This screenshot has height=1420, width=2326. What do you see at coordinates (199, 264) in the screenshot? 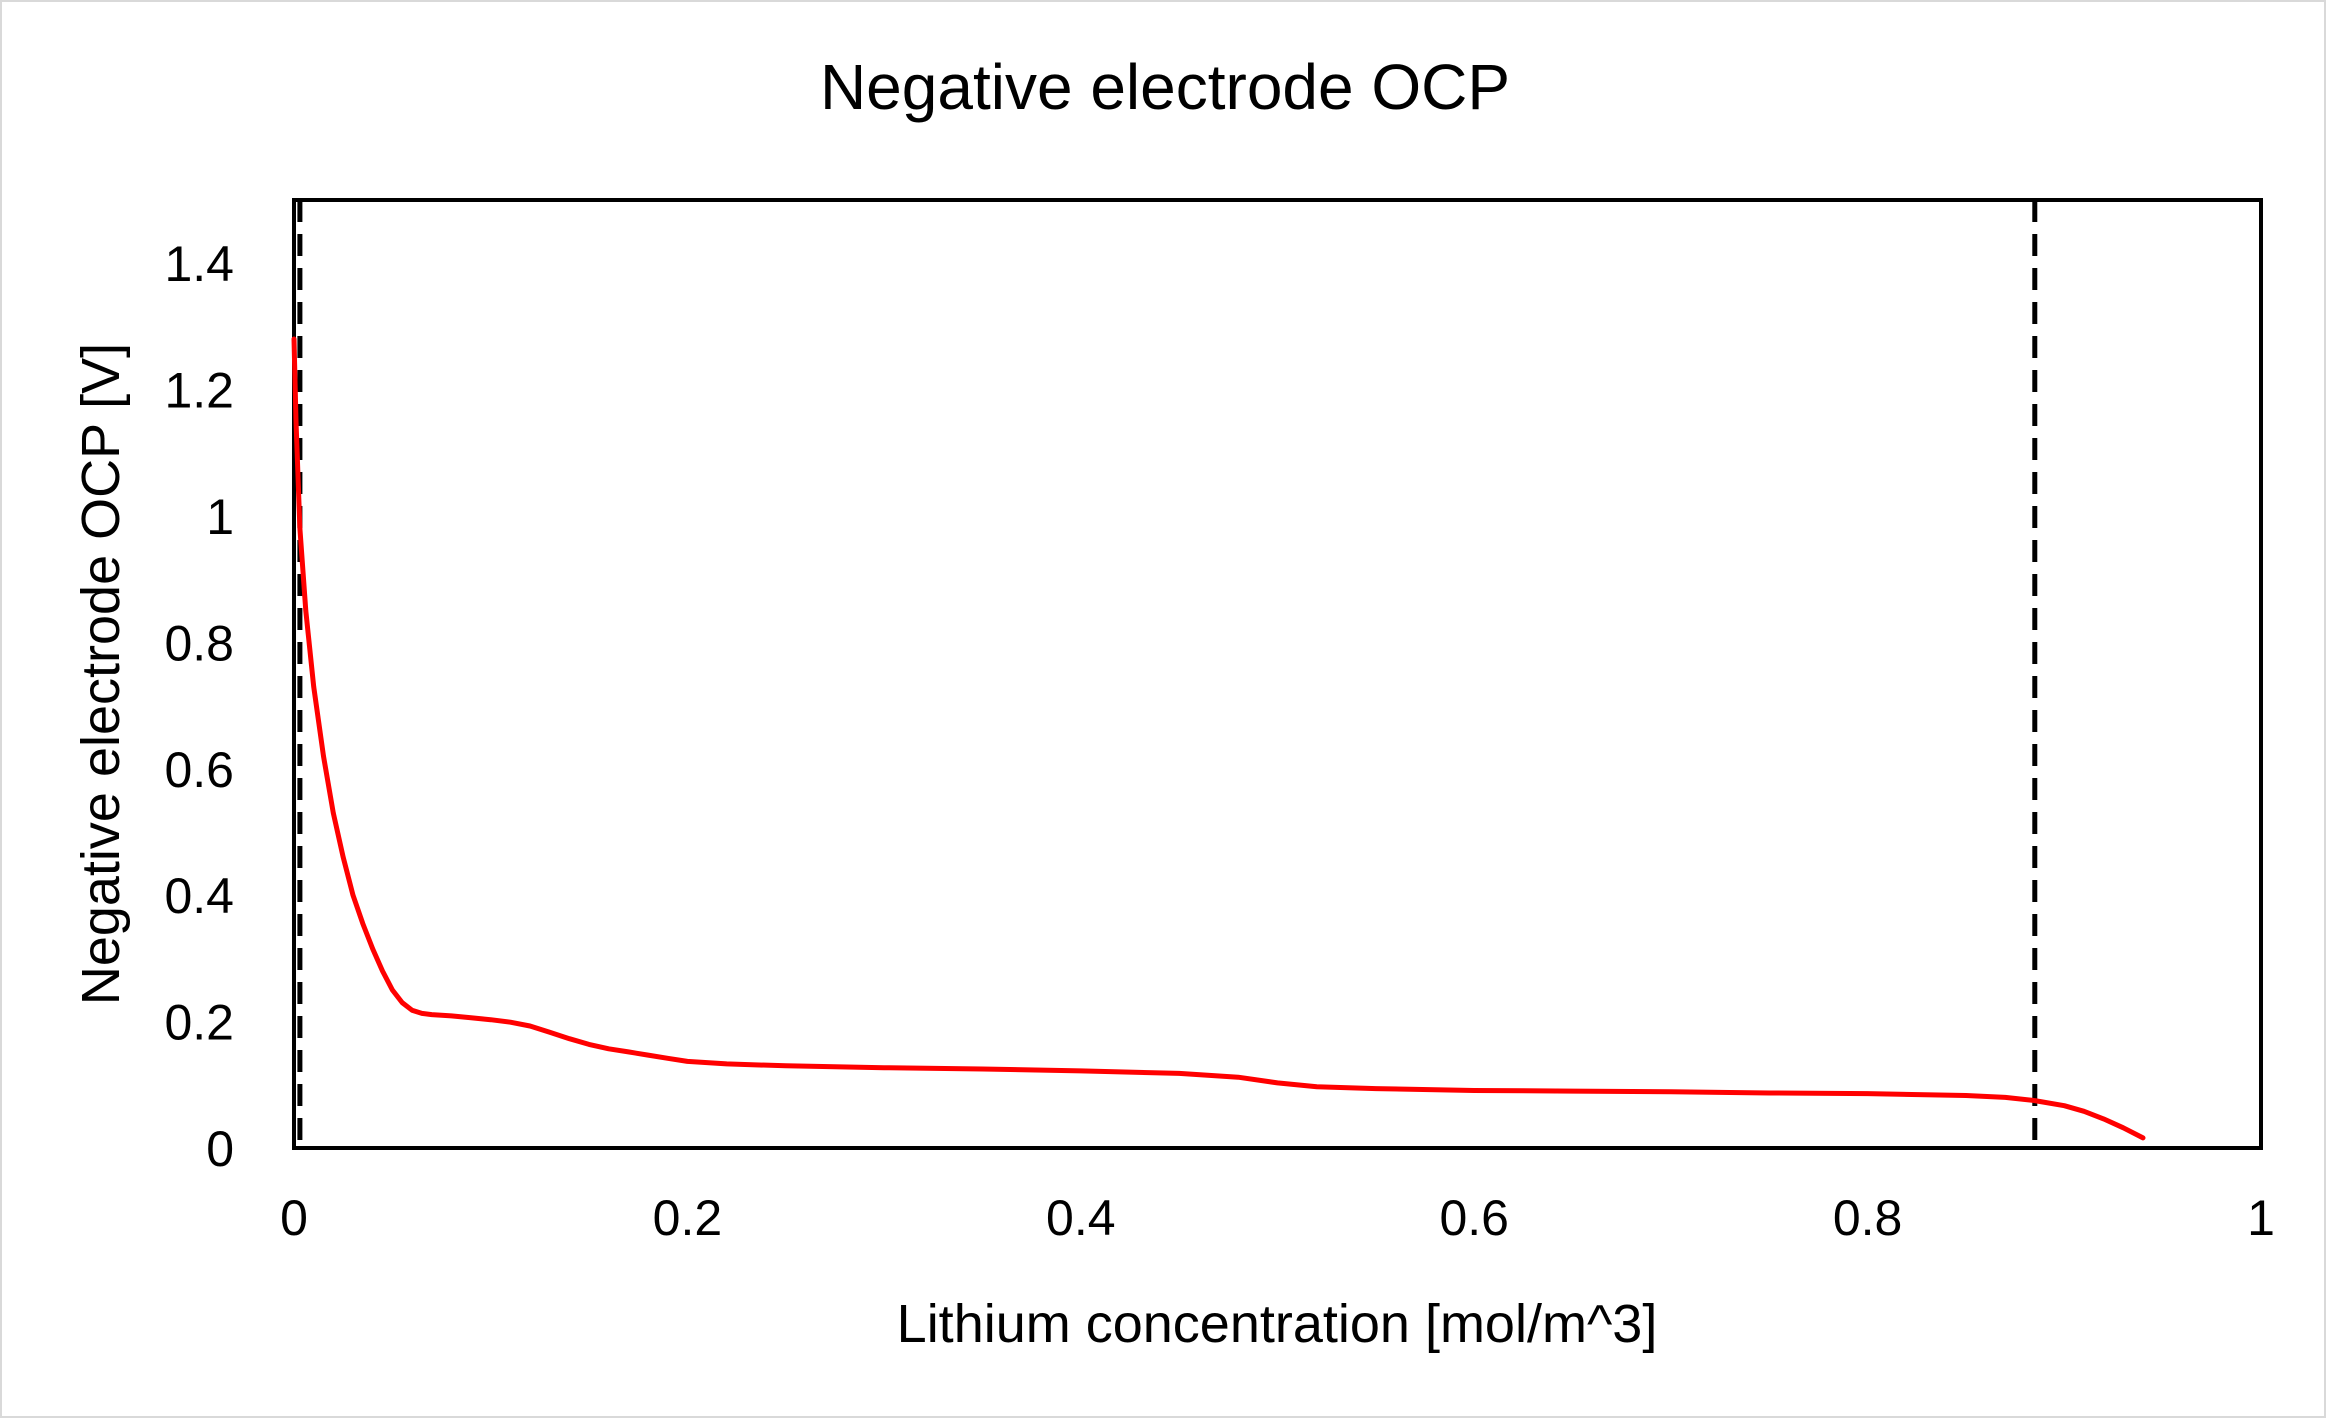
I see `y-tick-label: 1.4` at bounding box center [199, 264].